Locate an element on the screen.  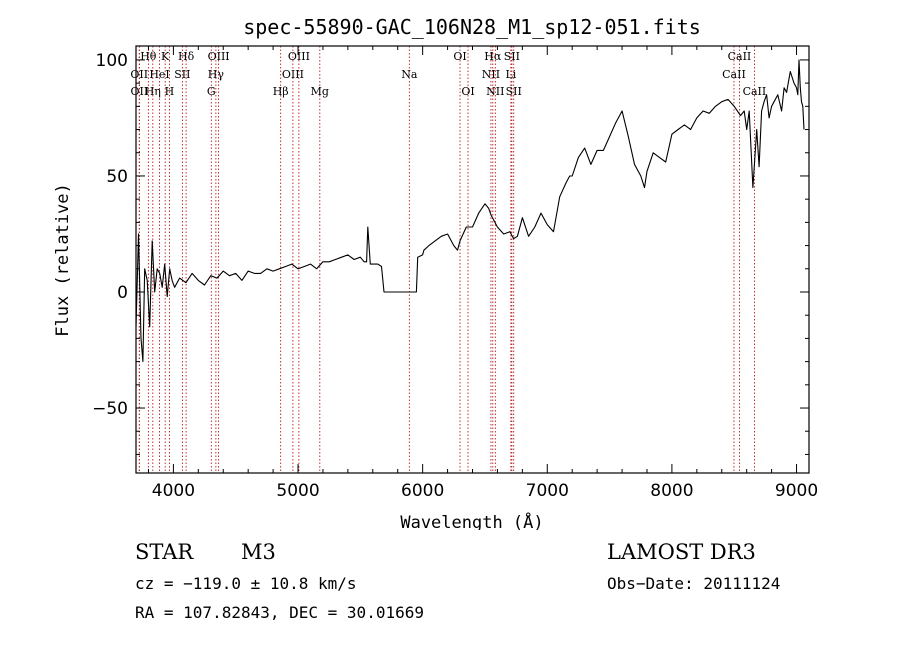
y-tick-label: 100 is located at coordinates (112, 61).